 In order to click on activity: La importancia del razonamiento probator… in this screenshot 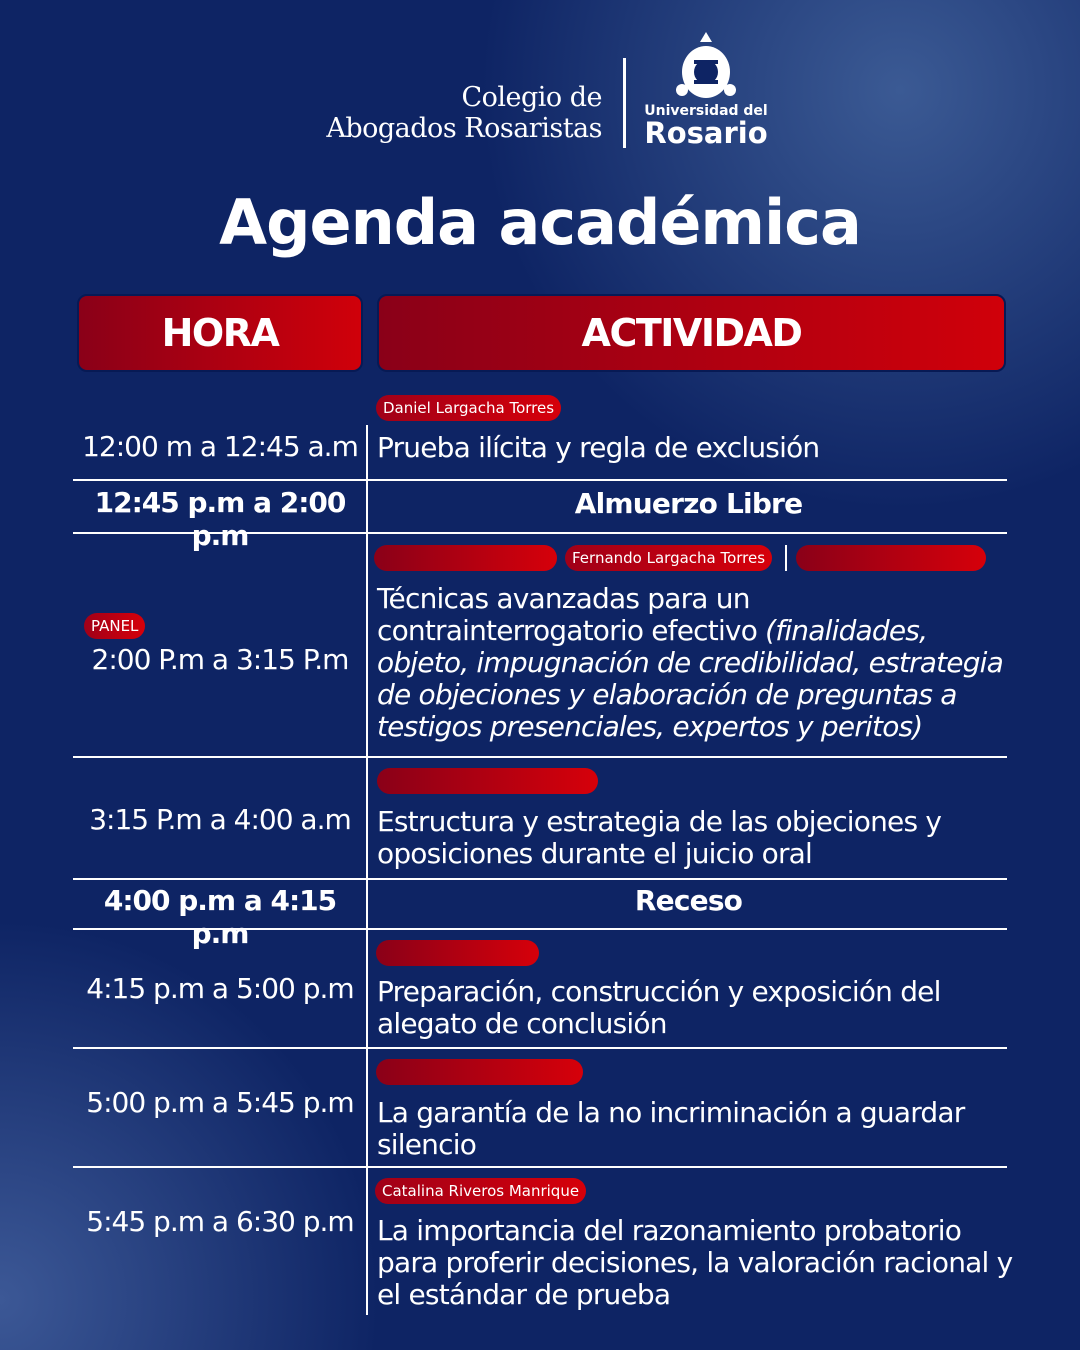, I will do `click(695, 1262)`.